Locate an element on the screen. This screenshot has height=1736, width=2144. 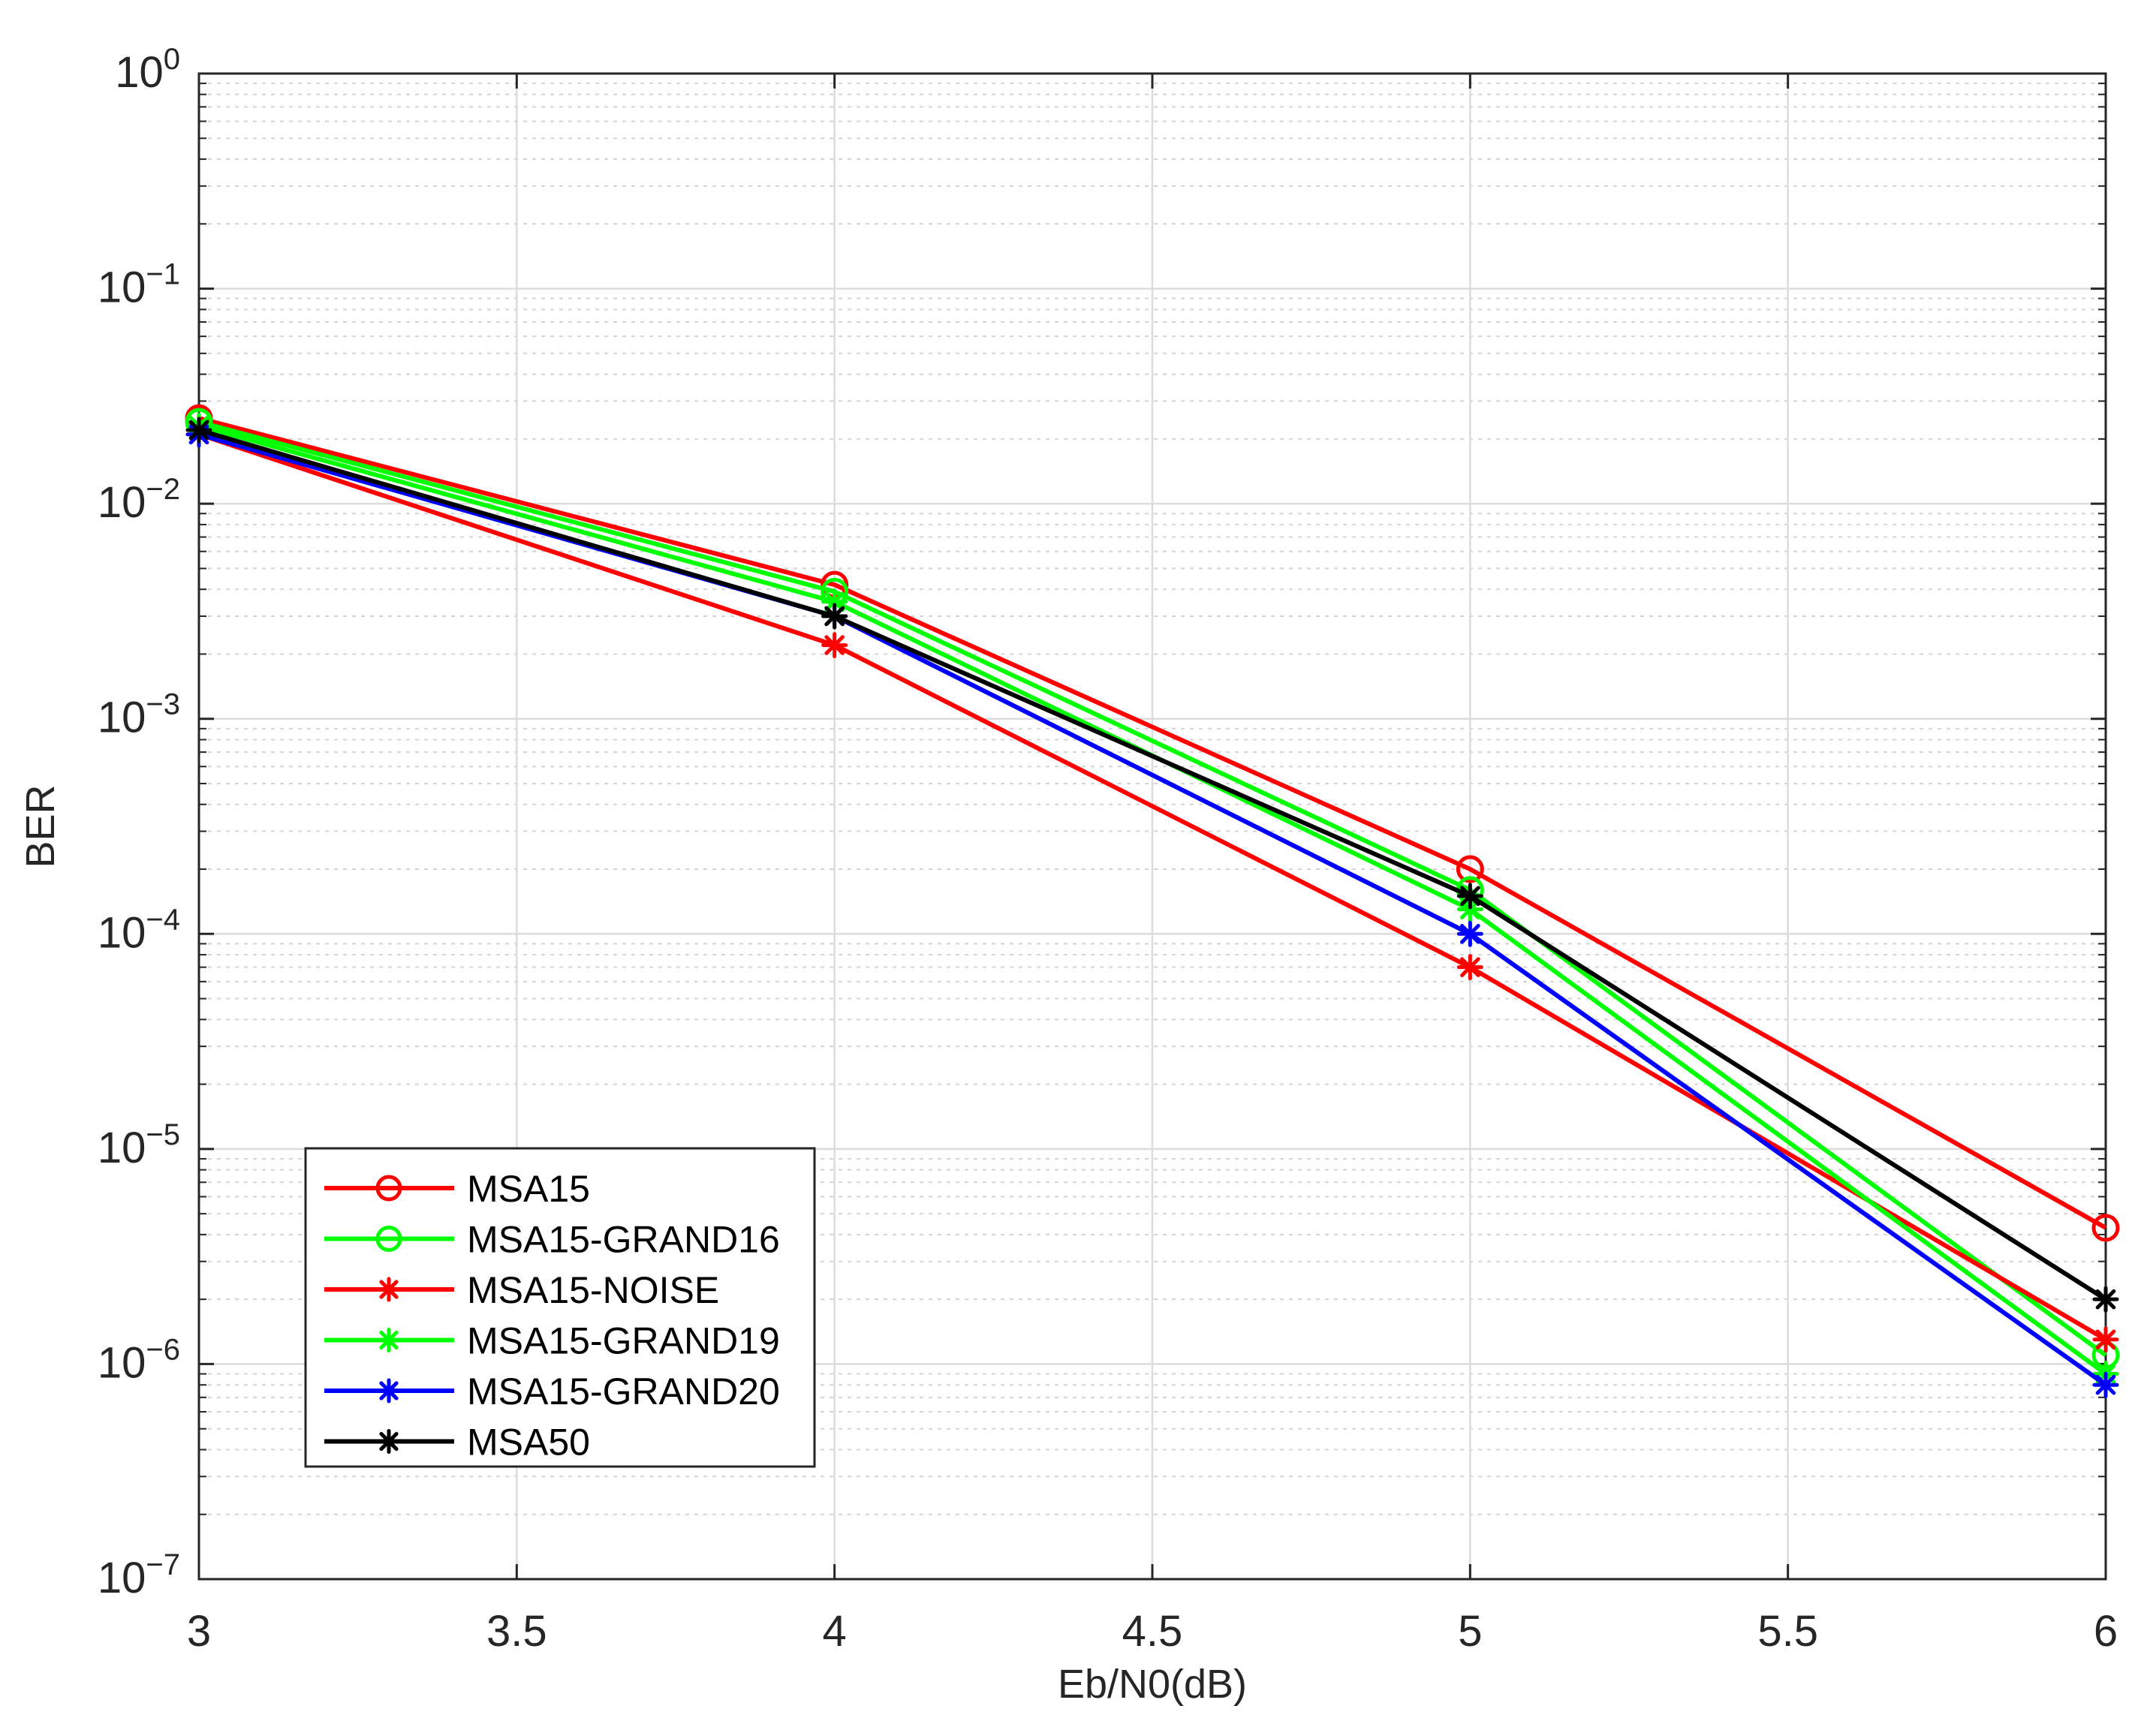
x-tick-label: 3 is located at coordinates (199, 1631).